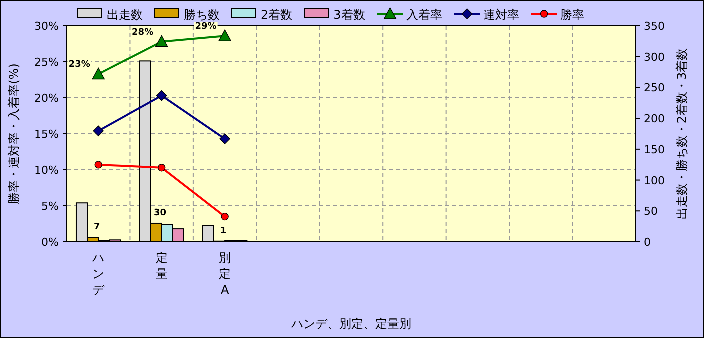 The height and width of the screenshot is (338, 704). What do you see at coordinates (654, 119) in the screenshot?
I see `y2-tick-label: 200` at bounding box center [654, 119].